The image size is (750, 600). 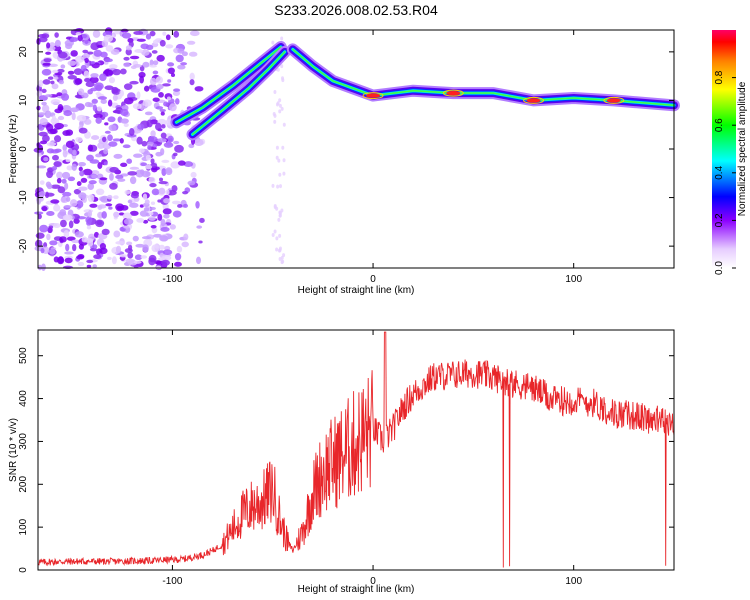 What do you see at coordinates (356, 10) in the screenshot?
I see `chart-title: S233.2026.008.02.53.R04` at bounding box center [356, 10].